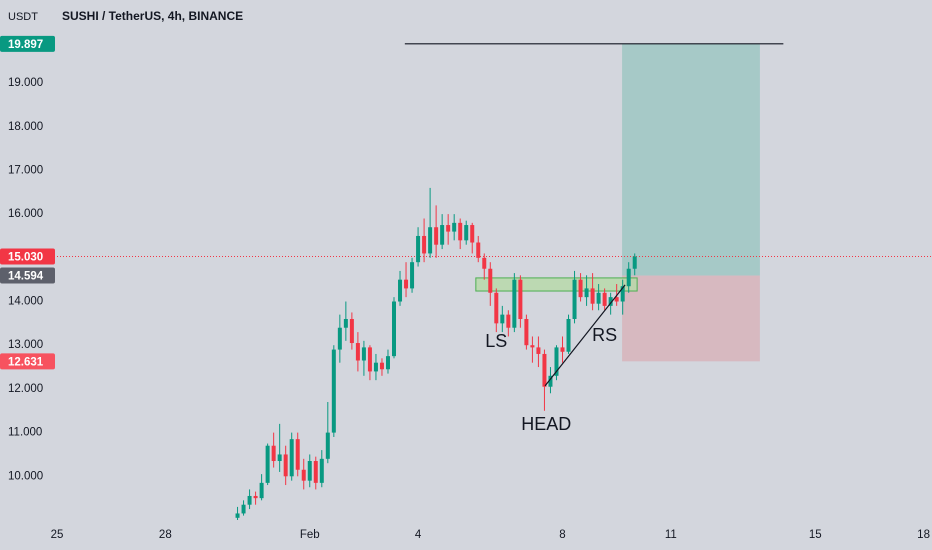  Describe the element at coordinates (556, 284) in the screenshot. I see `neckline-zone` at that location.